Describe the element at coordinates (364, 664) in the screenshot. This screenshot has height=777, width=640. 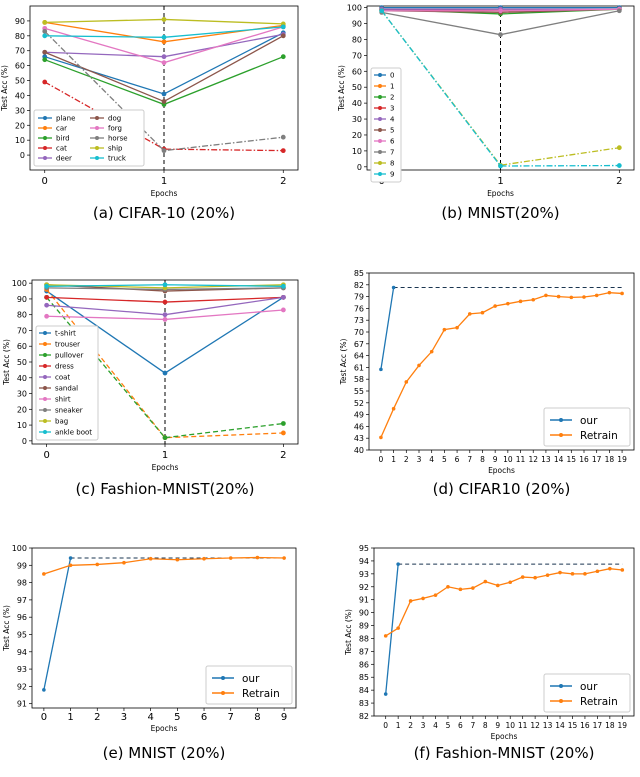
I see `y-tick-label: 86` at that location.